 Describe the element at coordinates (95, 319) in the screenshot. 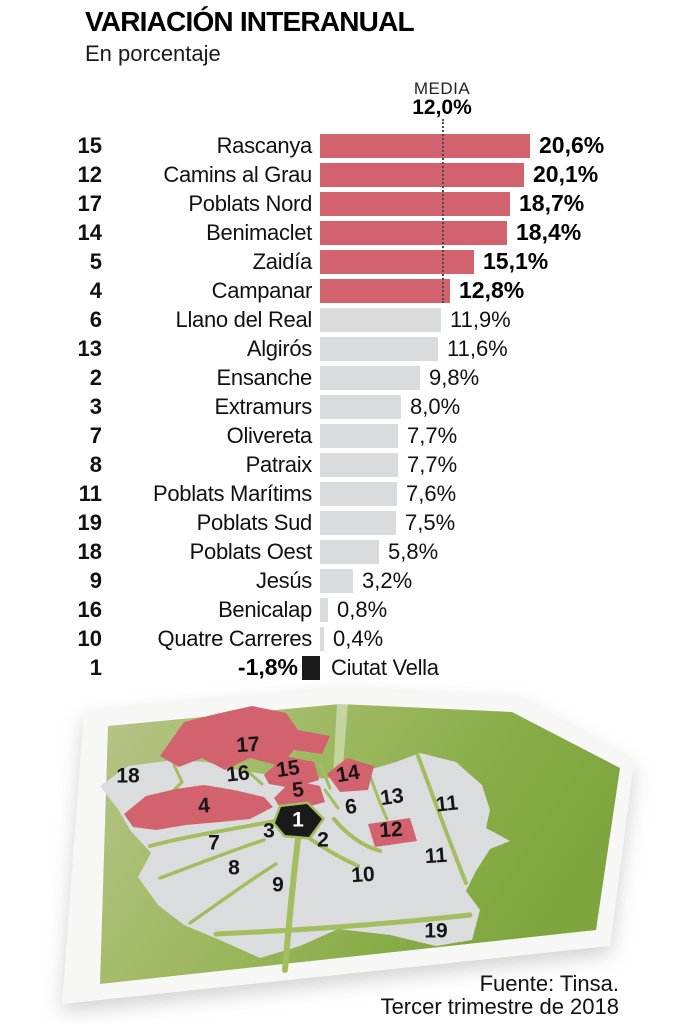

I see `district-number: 6` at that location.